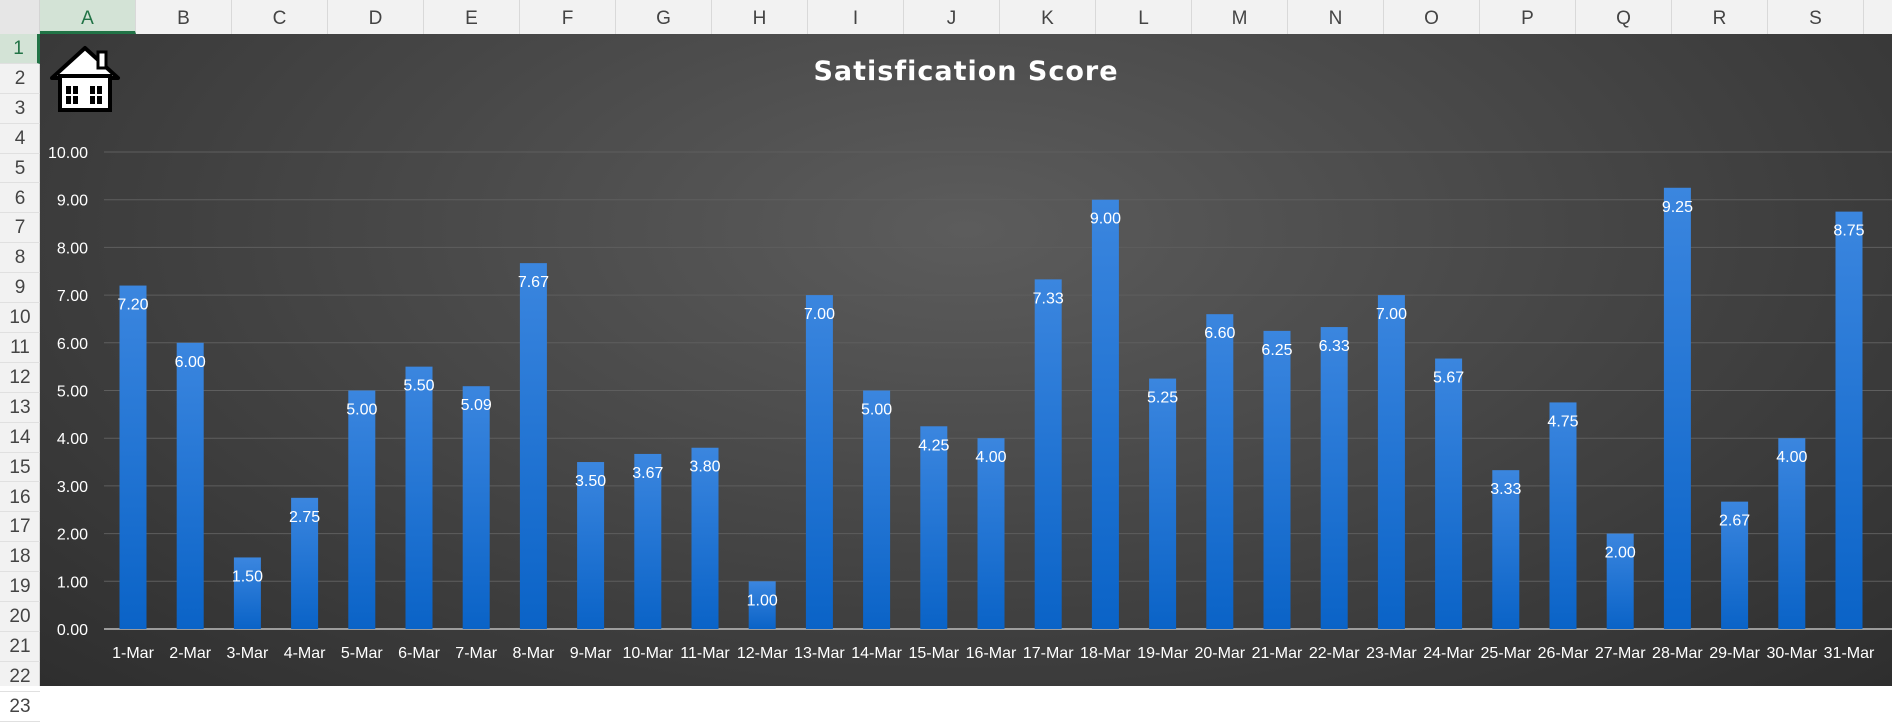  Describe the element at coordinates (20, 228) in the screenshot. I see `row-header-7: 7` at that location.